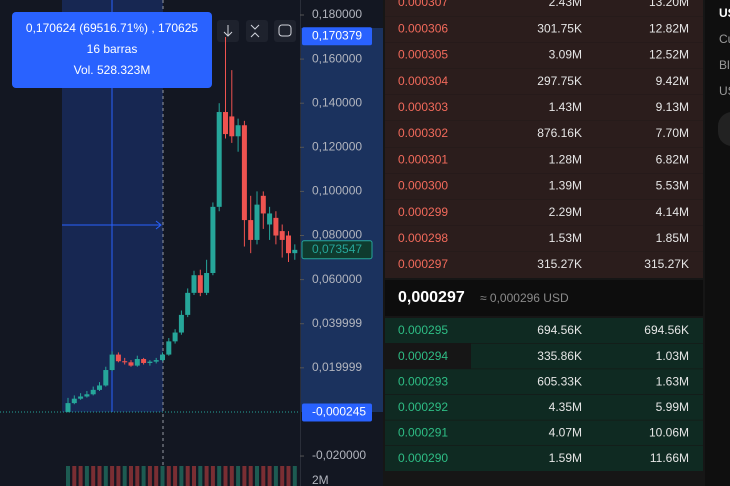  What do you see at coordinates (666, 264) in the screenshot?
I see `ask-total: 315.27K` at bounding box center [666, 264].